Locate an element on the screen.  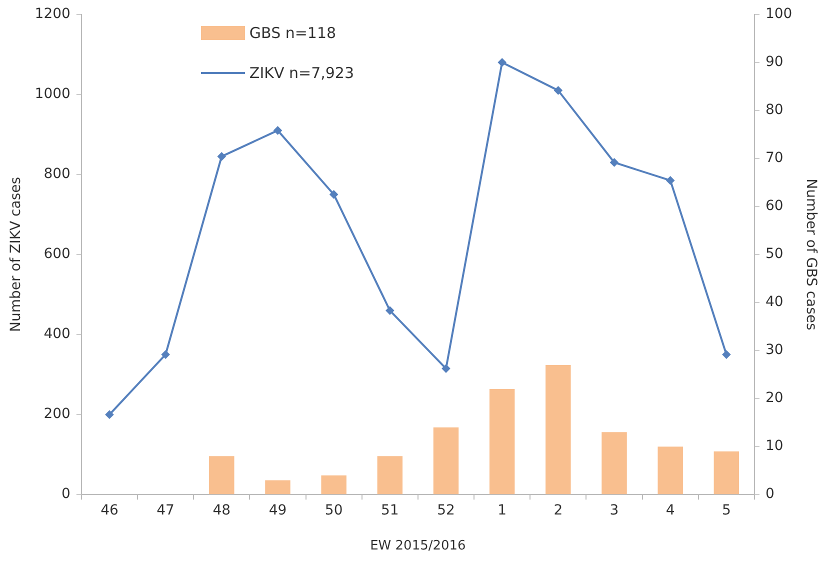
y-tick-label: 800 is located at coordinates (57, 174).